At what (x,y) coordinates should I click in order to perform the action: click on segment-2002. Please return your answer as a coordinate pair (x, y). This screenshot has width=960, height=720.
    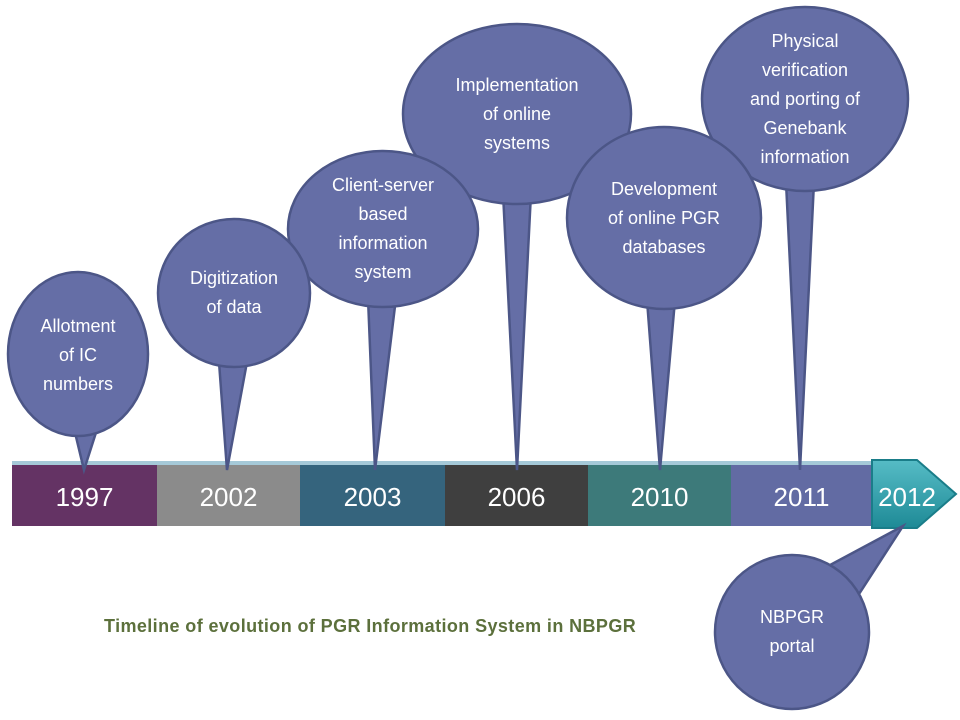
    Looking at the image, I should click on (228, 495).